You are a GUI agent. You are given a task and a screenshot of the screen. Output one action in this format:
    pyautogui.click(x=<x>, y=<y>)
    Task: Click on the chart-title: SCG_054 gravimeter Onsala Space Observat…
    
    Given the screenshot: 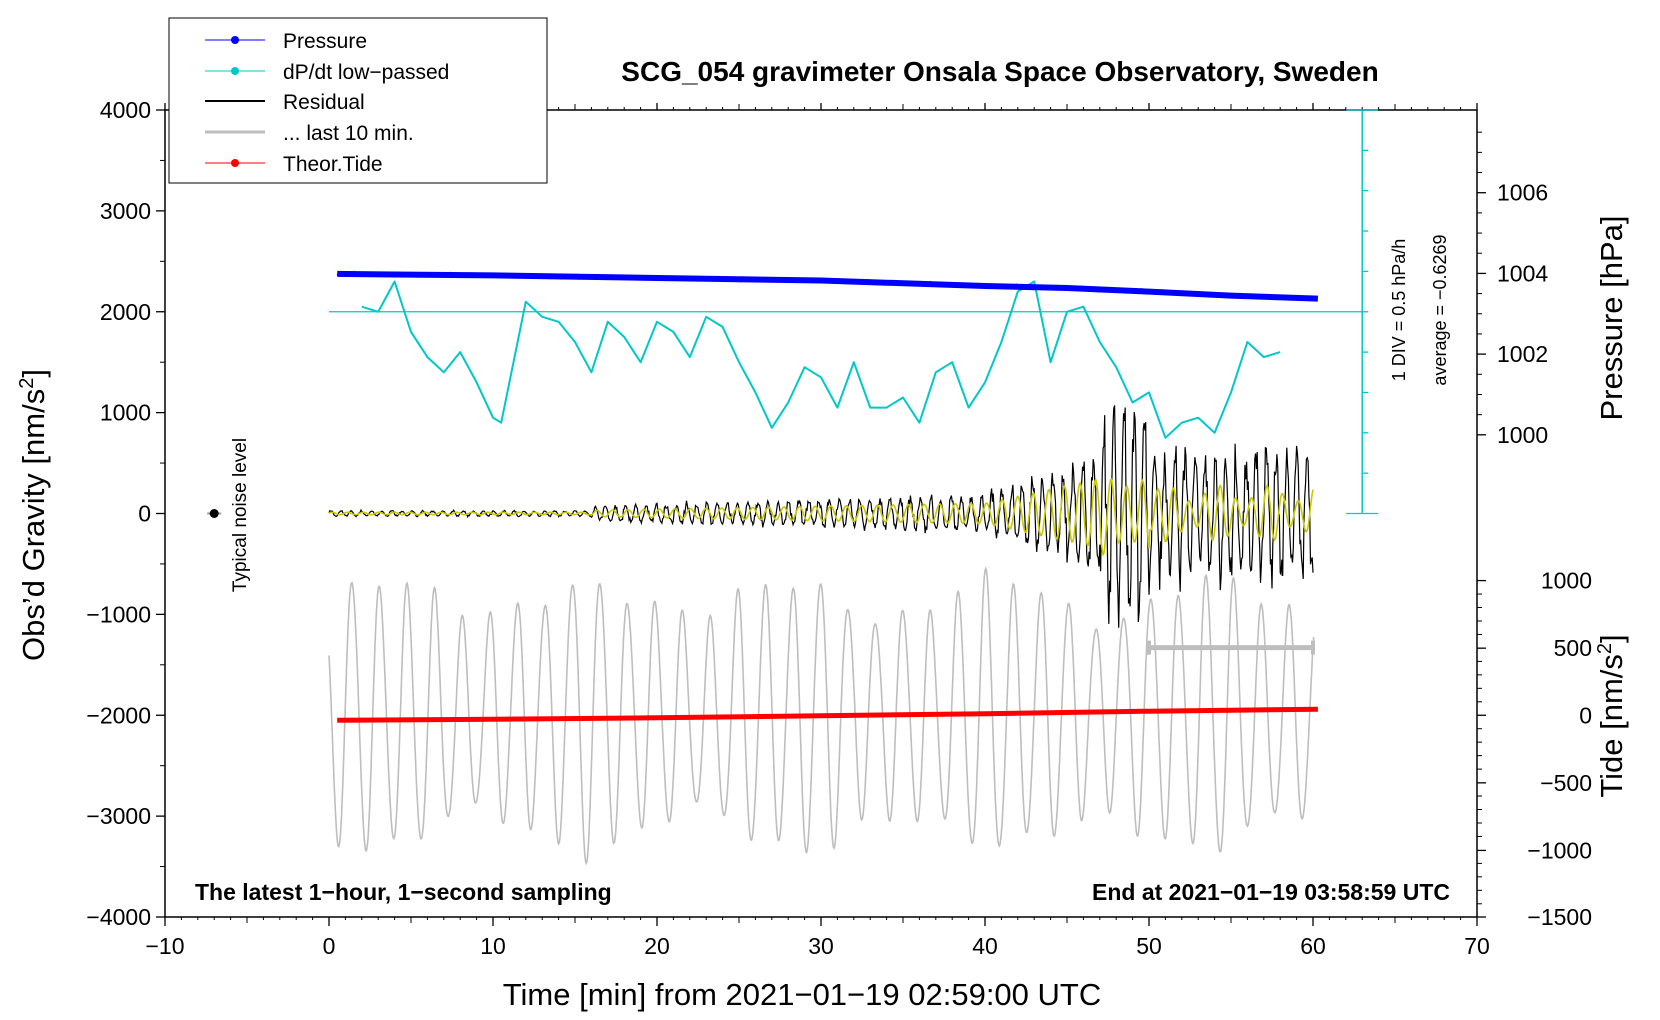 What is the action you would take?
    pyautogui.click(x=999, y=71)
    